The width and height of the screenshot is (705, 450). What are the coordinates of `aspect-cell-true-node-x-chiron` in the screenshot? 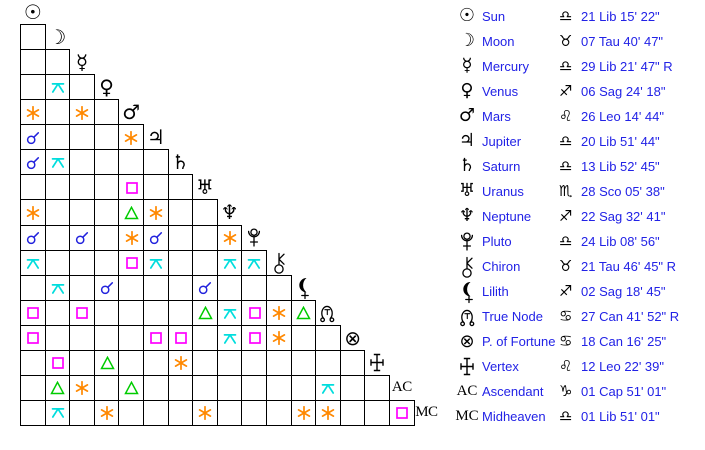 It's located at (279, 312).